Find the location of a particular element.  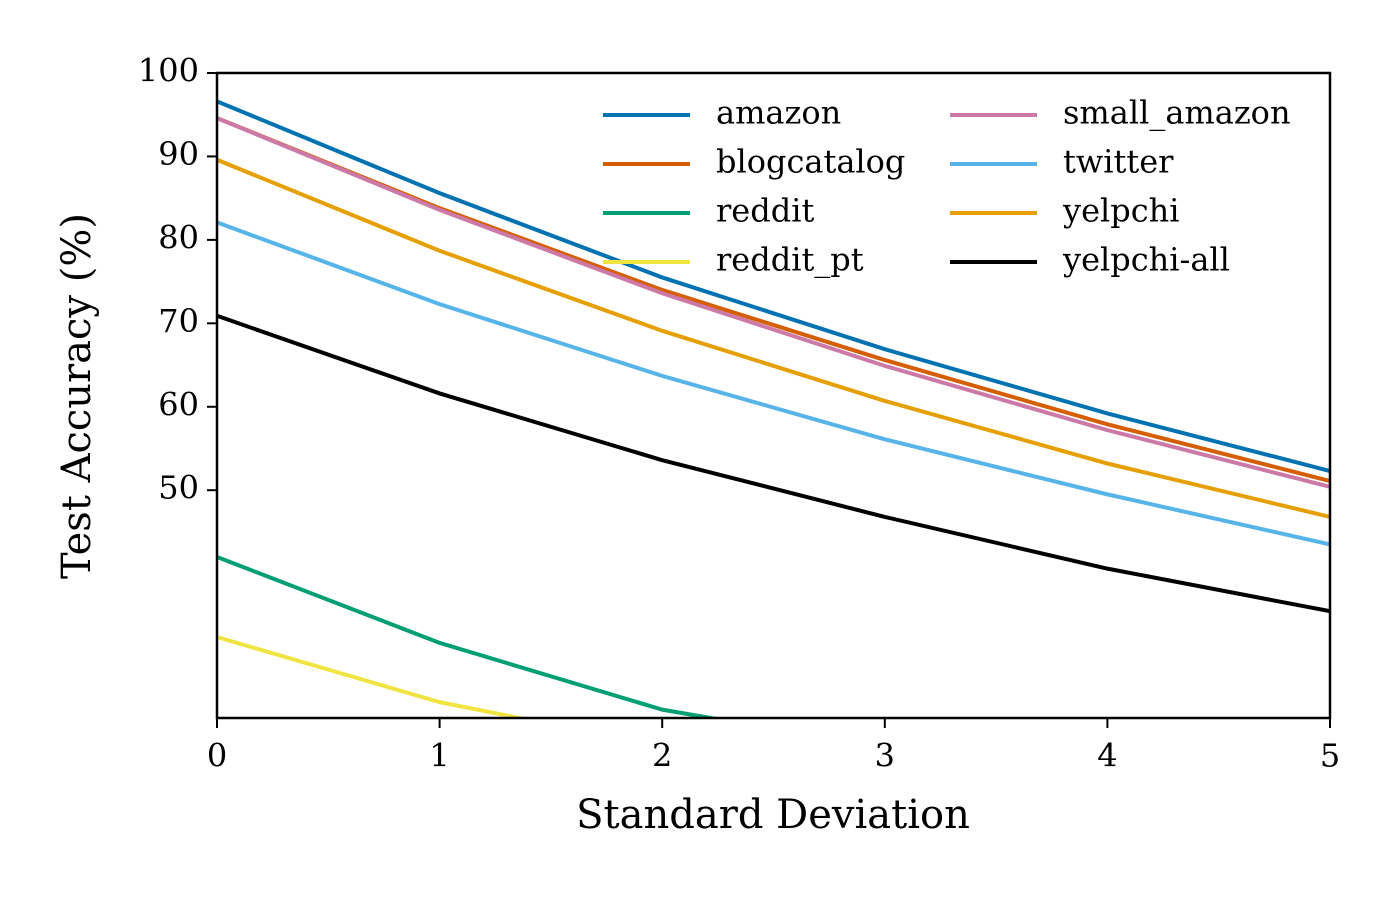

y-tick-label: 90 is located at coordinates (178, 154).